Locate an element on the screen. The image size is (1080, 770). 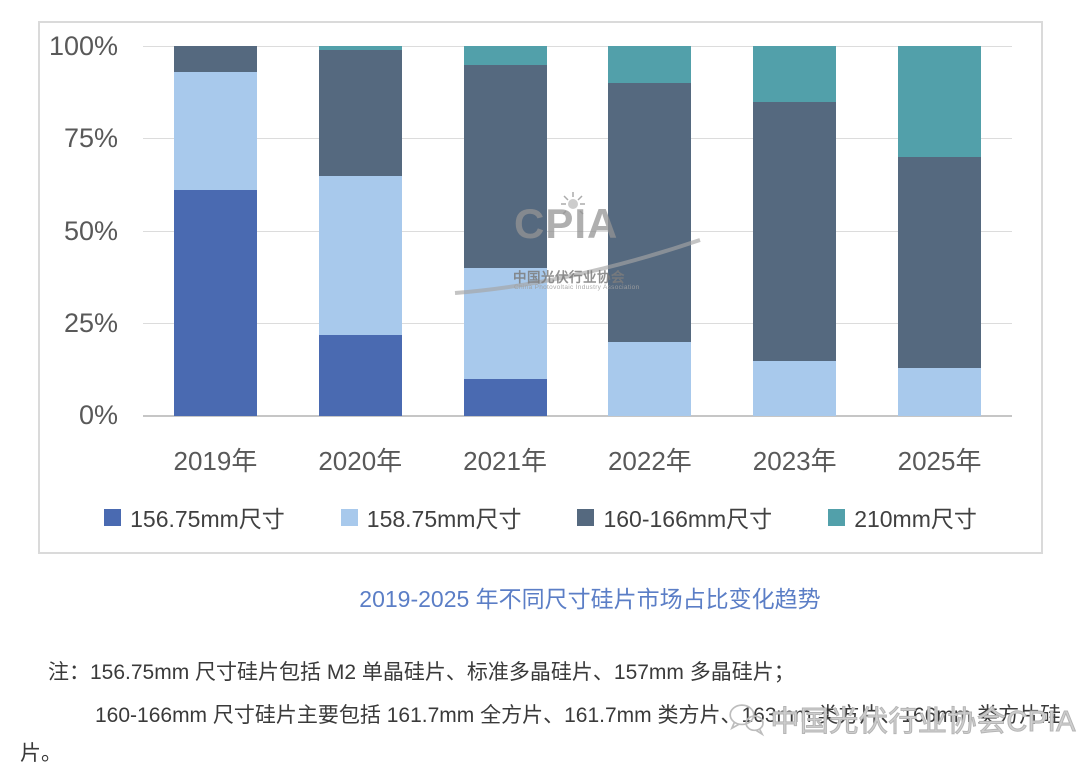
xlabel-2023: 2023年 is located at coordinates (794, 461).